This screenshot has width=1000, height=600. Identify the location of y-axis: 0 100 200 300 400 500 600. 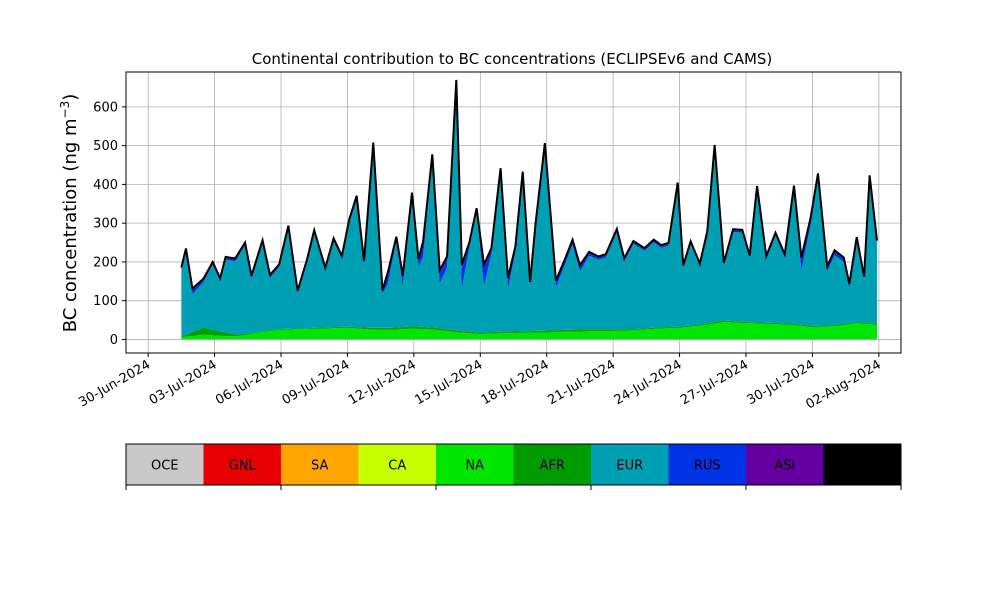
(109, 224).